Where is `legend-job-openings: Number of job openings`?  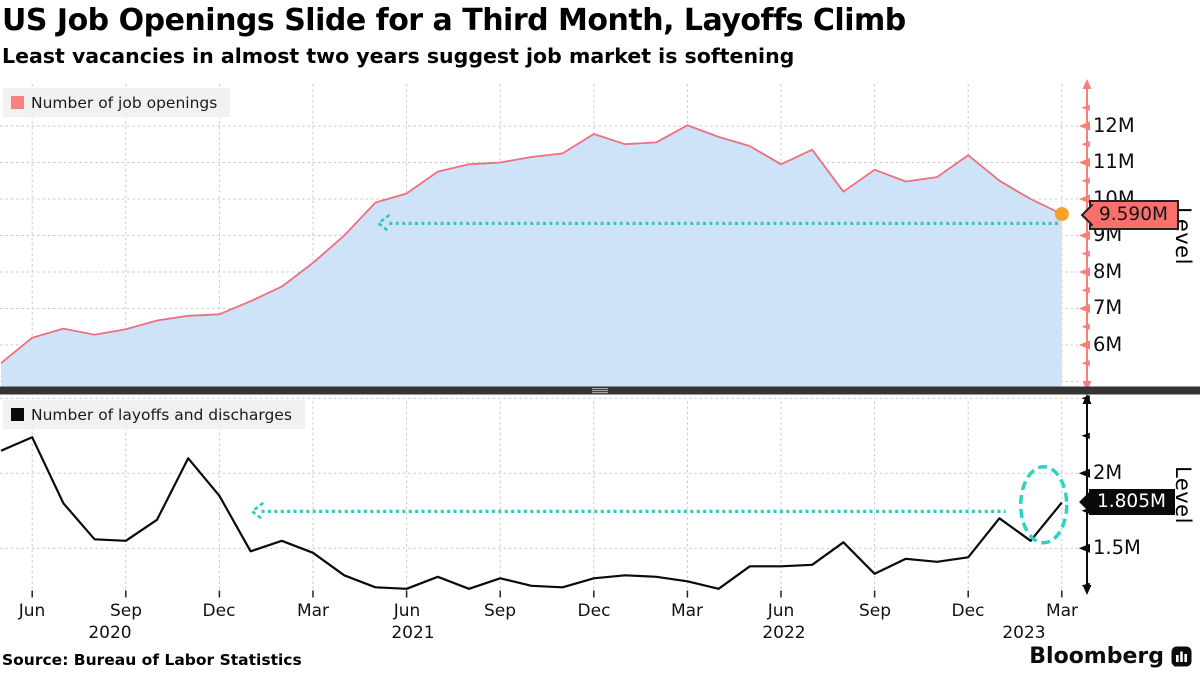 legend-job-openings: Number of job openings is located at coordinates (117, 102).